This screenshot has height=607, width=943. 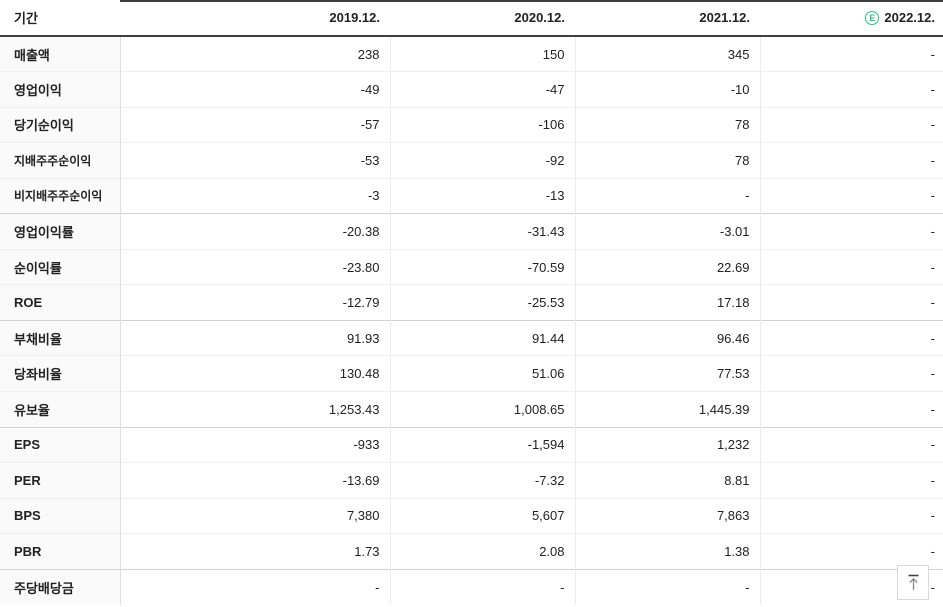 I want to click on value-cell: -13.69, so click(x=255, y=480).